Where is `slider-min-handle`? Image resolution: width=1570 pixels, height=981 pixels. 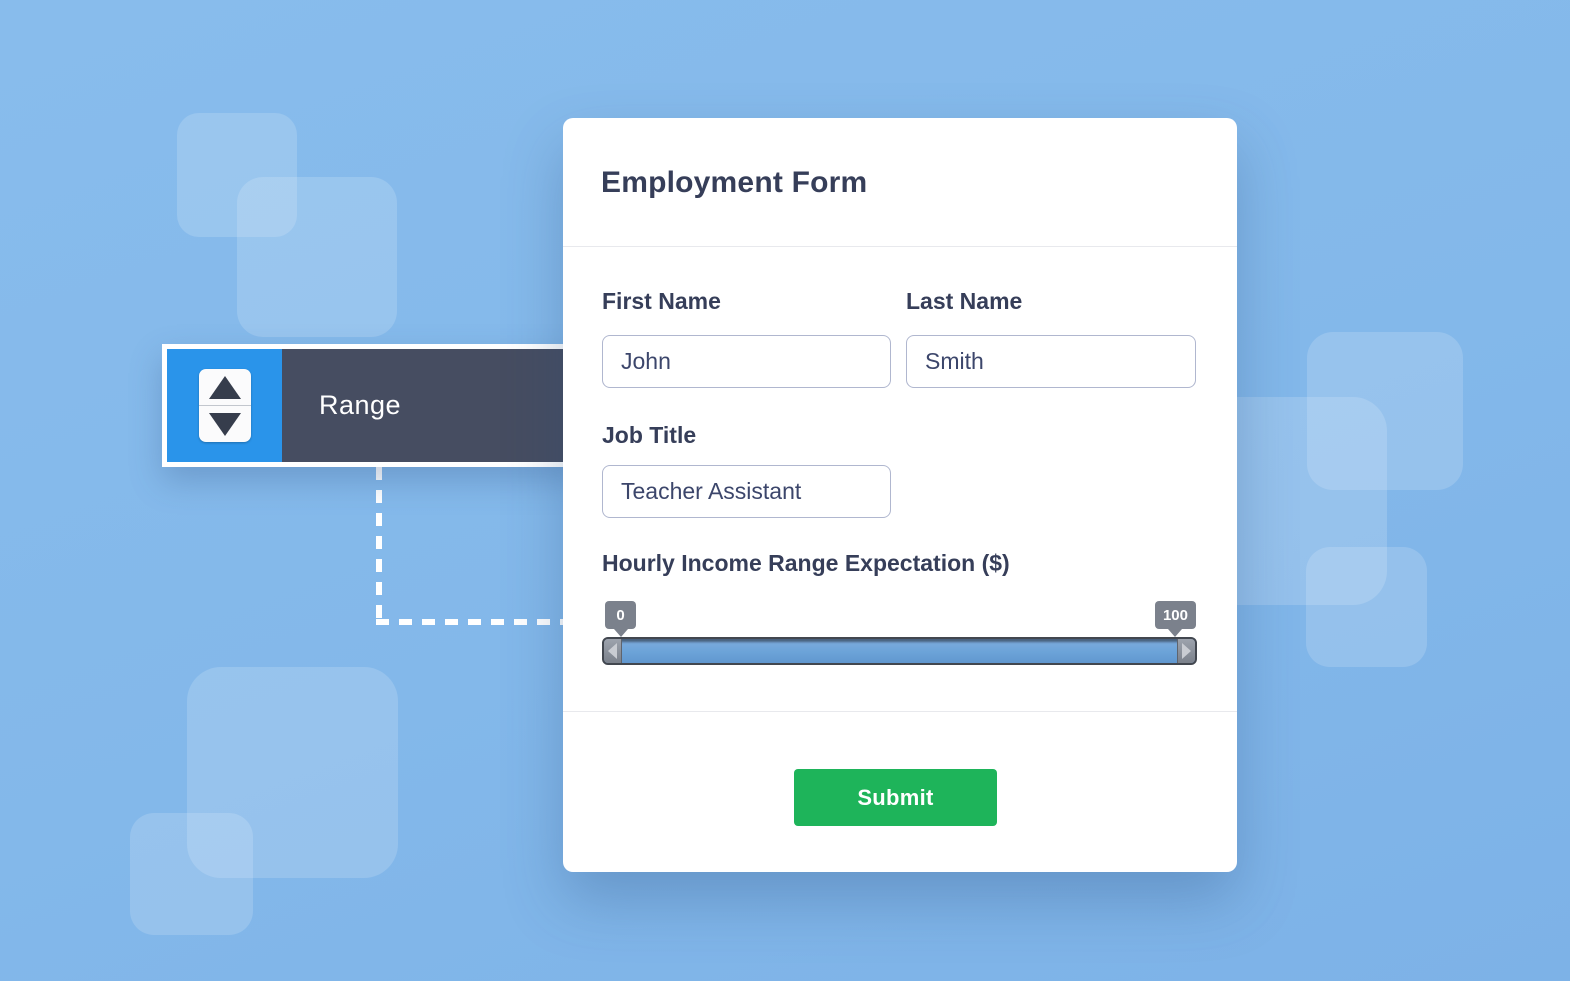
slider-min-handle is located at coordinates (613, 651).